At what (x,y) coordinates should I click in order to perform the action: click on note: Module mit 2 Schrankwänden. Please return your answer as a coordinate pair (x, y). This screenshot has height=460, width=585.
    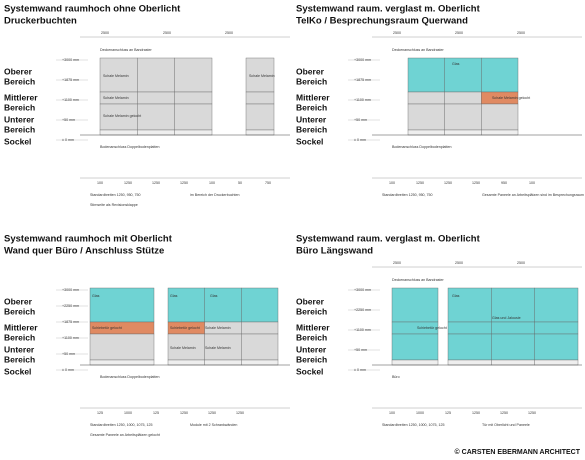
    Looking at the image, I should click on (213, 425).